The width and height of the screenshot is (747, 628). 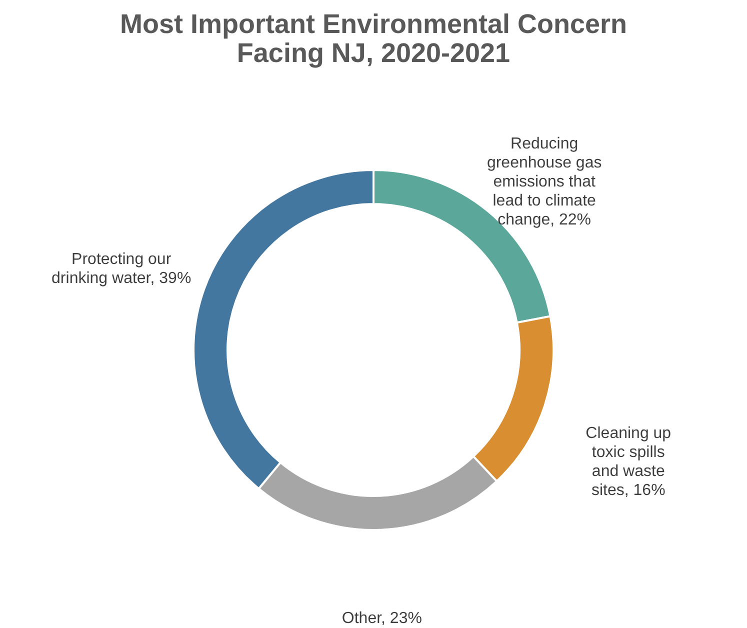 What do you see at coordinates (382, 618) in the screenshot?
I see `slice-label: Other, 23%` at bounding box center [382, 618].